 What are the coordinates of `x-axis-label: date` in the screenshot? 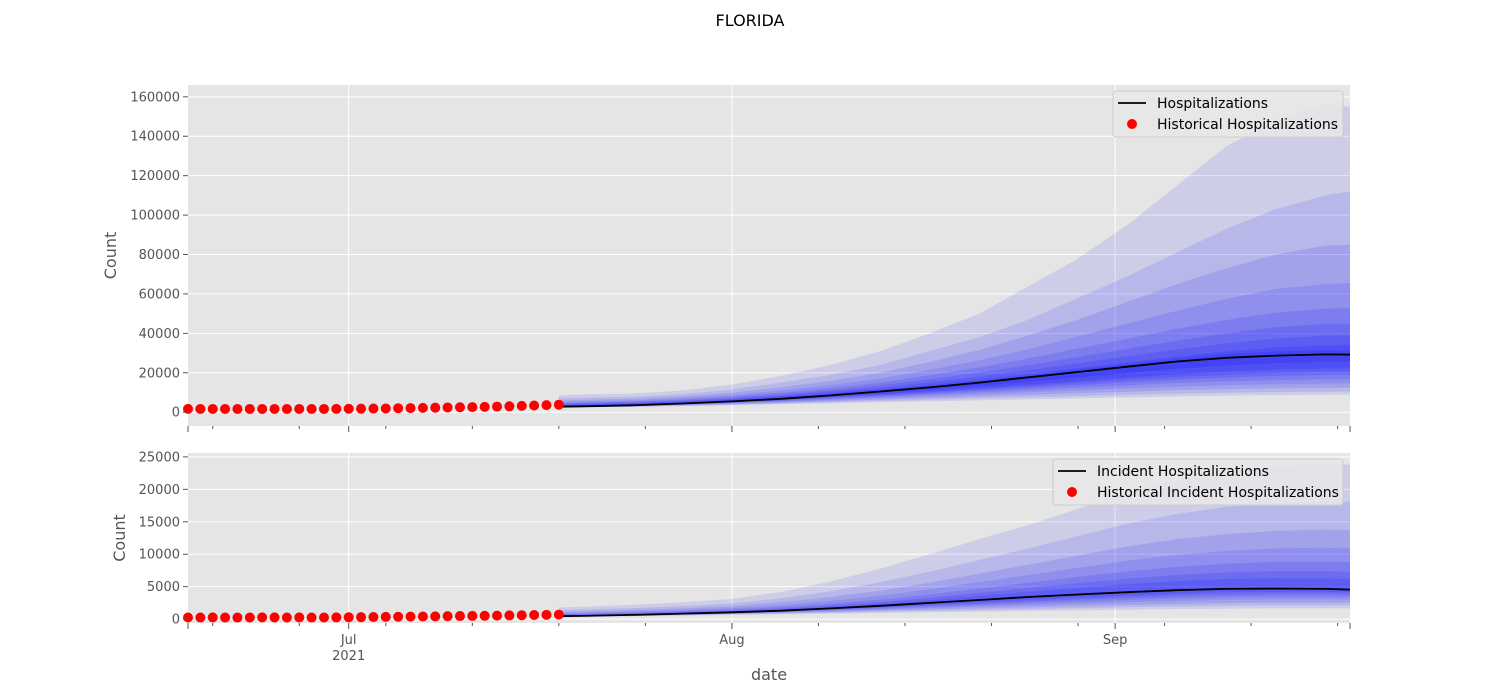 It's located at (769, 674).